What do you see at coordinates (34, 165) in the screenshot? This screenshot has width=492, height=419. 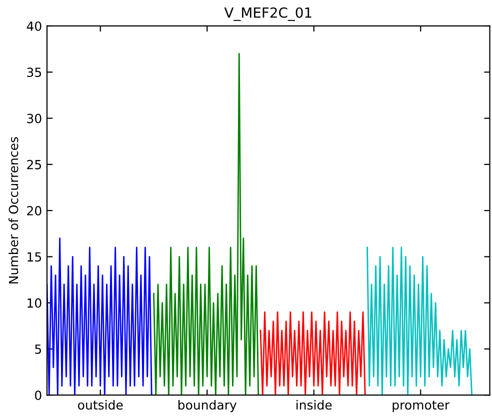 I see `y-tick-label: 25` at bounding box center [34, 165].